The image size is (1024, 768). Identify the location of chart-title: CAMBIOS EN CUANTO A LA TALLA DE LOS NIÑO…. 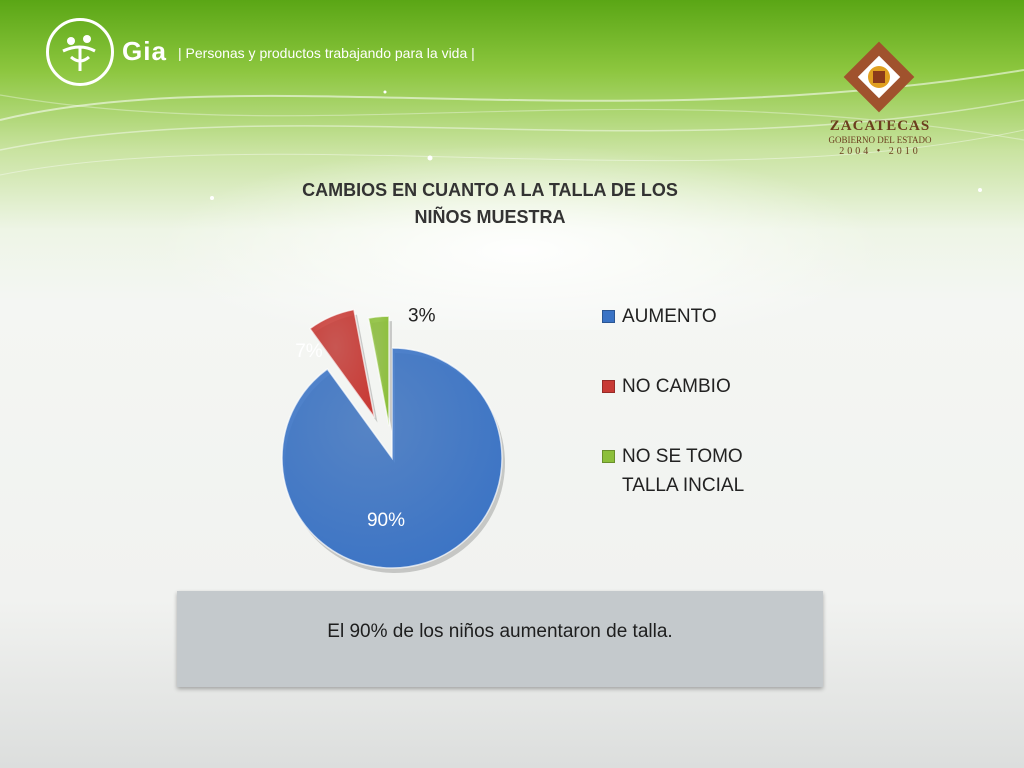
(490, 204).